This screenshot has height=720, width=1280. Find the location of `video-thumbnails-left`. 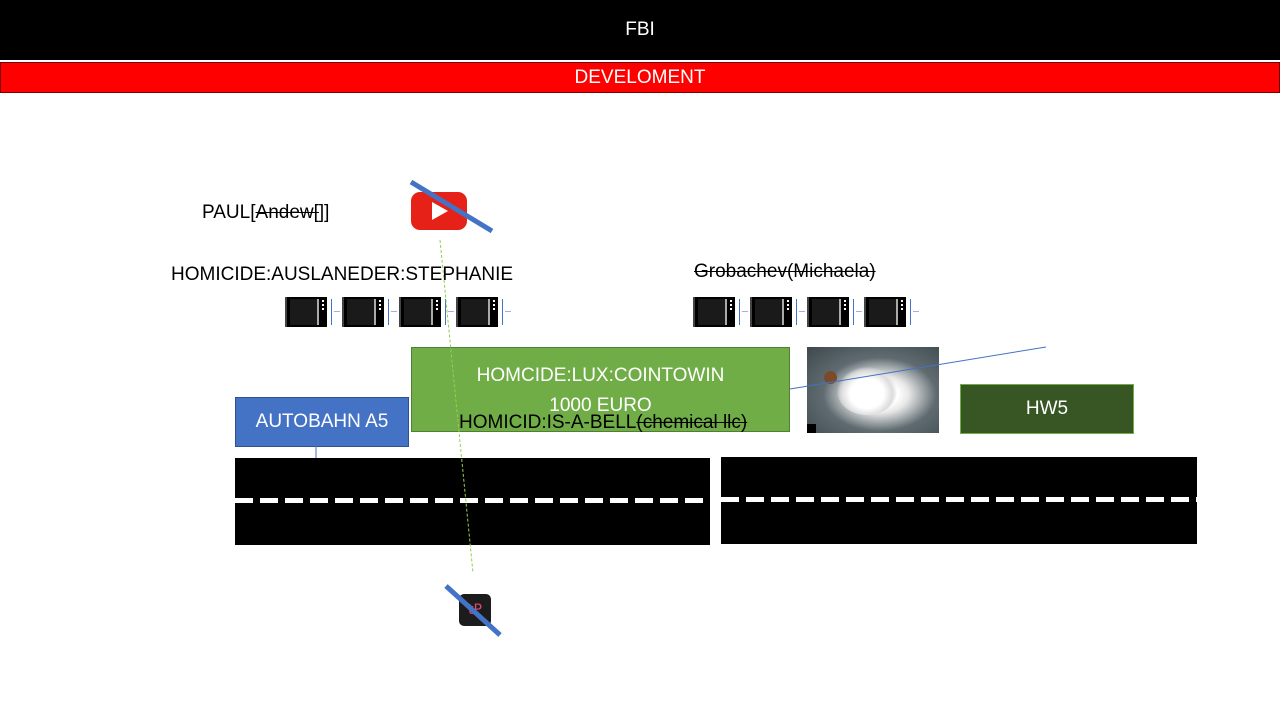

video-thumbnails-left is located at coordinates (399, 312).